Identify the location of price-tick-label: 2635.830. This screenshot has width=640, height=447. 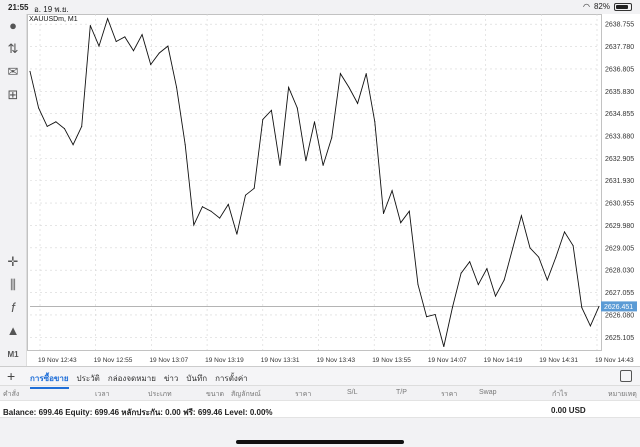
(619, 92).